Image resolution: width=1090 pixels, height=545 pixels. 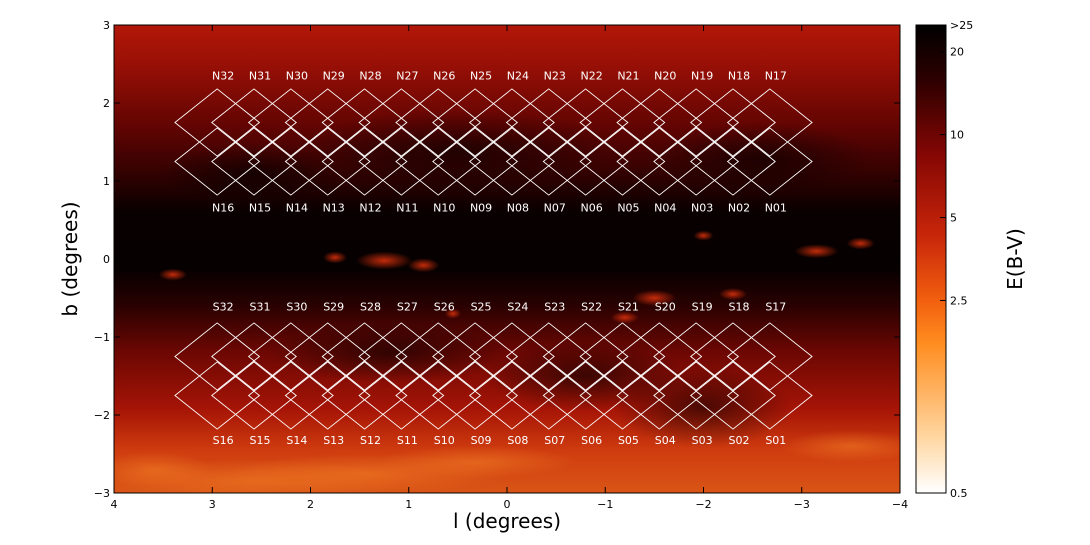 What do you see at coordinates (507, 504) in the screenshot?
I see `x-tick-label: 0` at bounding box center [507, 504].